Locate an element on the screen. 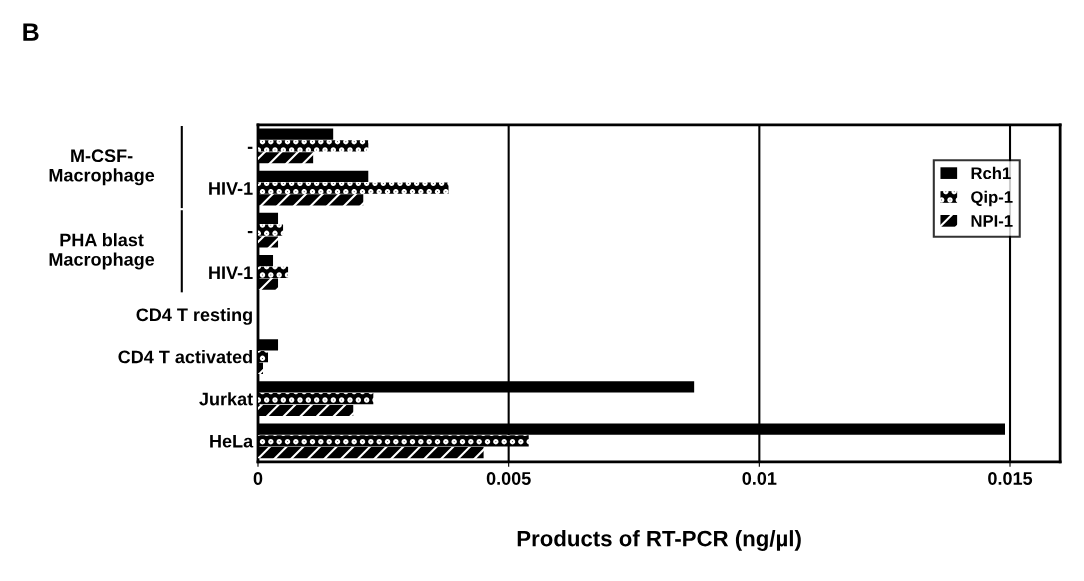 Image resolution: width=1084 pixels, height=581 pixels. x-tick-label: 0 is located at coordinates (258, 478).